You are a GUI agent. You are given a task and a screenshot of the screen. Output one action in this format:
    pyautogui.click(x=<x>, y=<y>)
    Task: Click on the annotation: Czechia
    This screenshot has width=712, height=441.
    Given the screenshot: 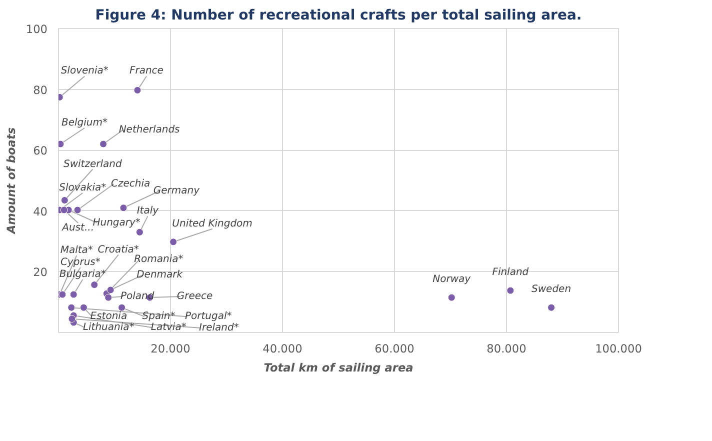 What is the action you would take?
    pyautogui.click(x=130, y=184)
    